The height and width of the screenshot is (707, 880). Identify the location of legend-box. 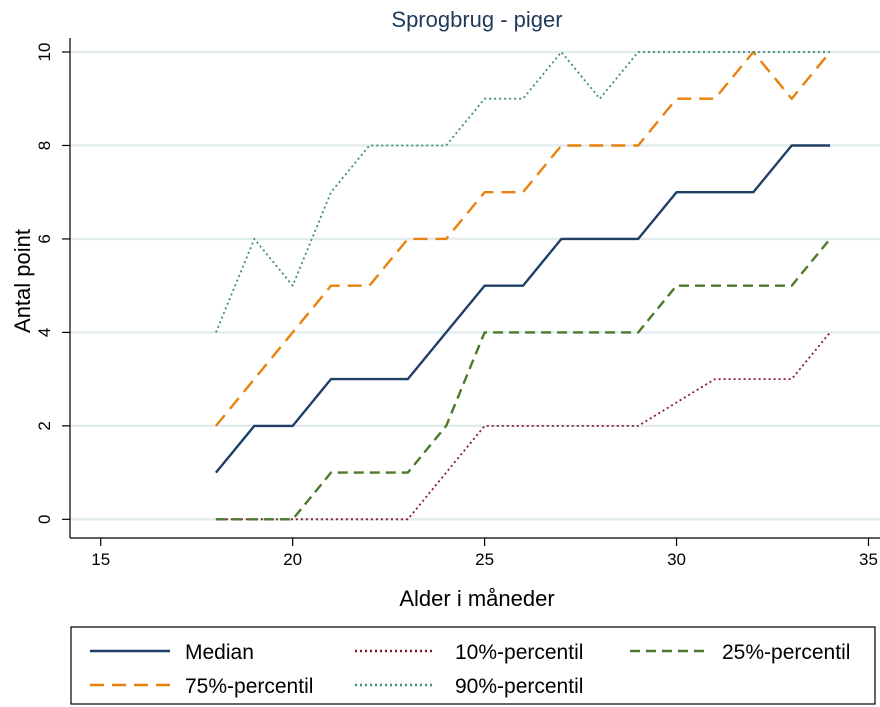
(473, 665).